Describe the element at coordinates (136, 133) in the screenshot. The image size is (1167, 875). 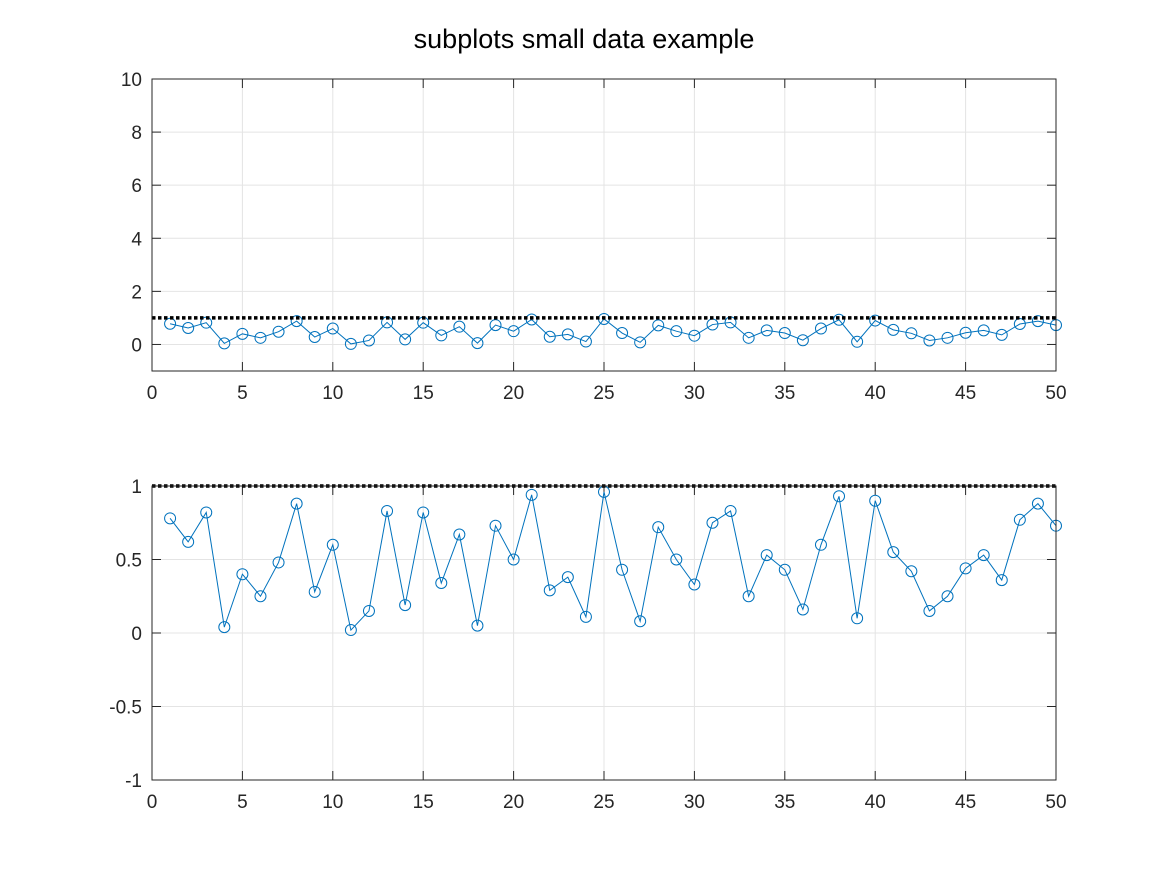
I see `top-y-tick-label: 8` at that location.